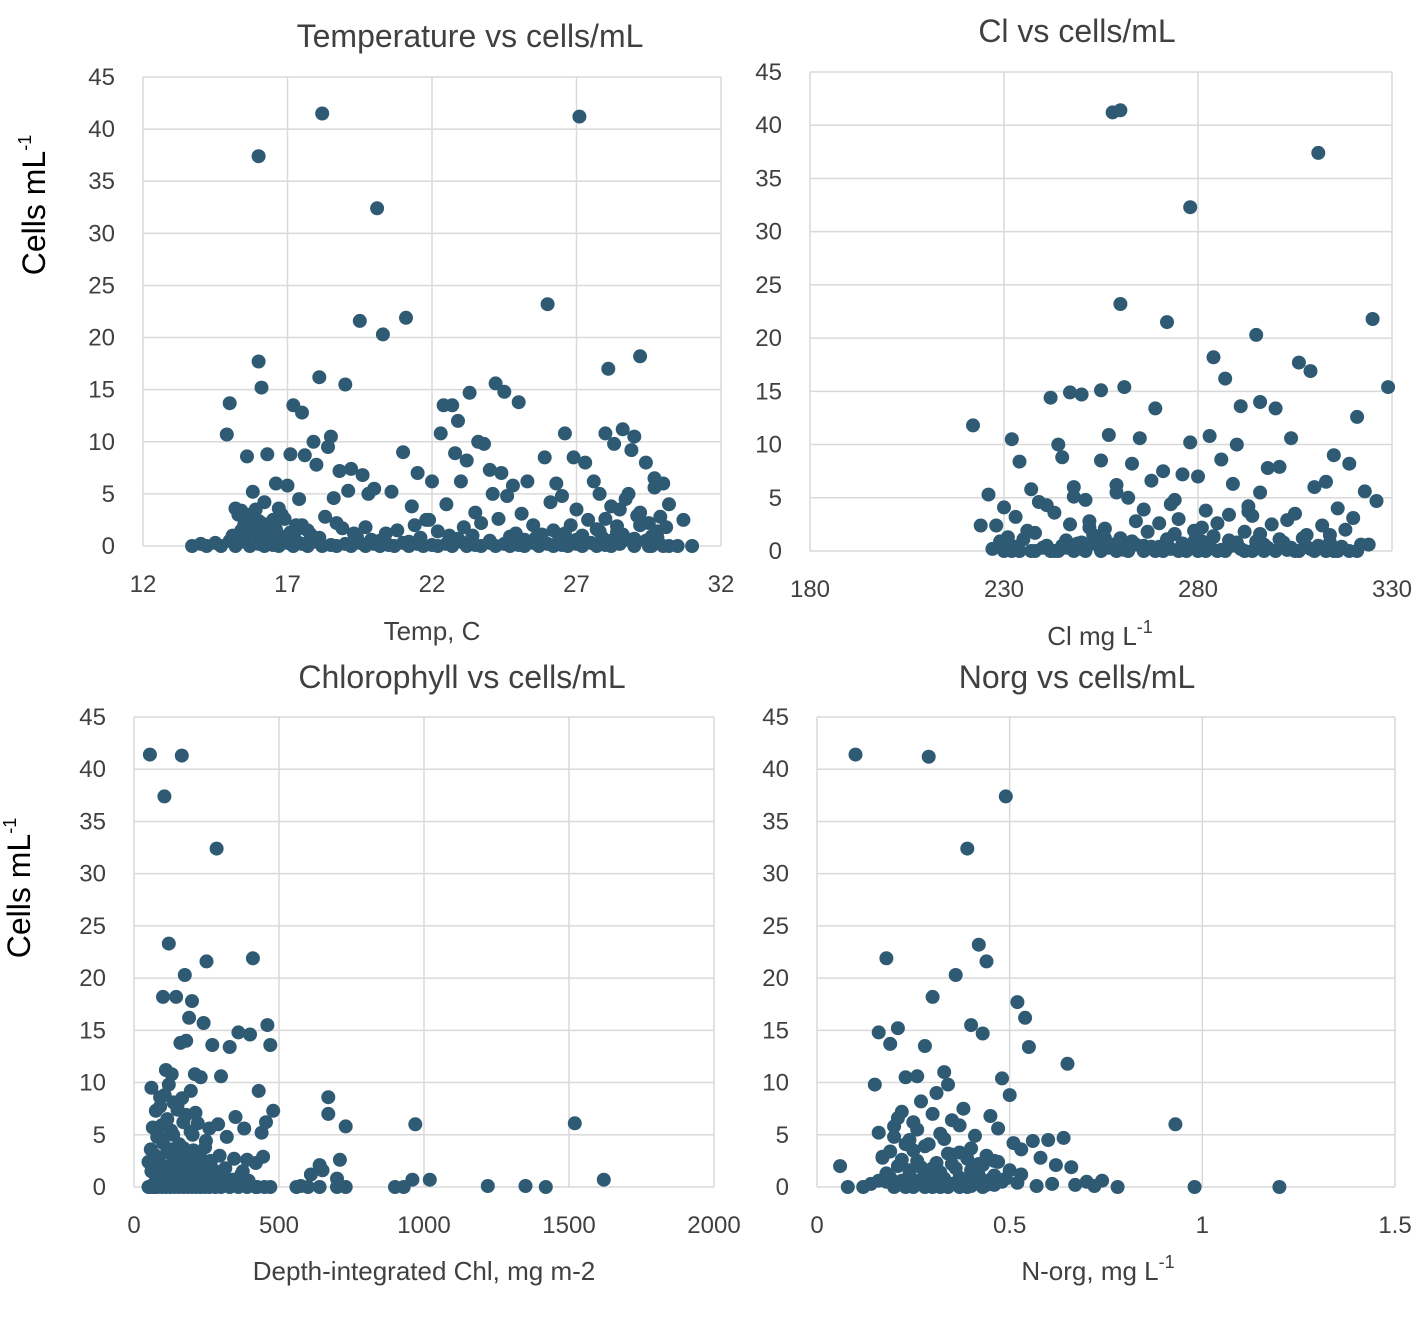  What do you see at coordinates (424, 1271) in the screenshot?
I see `x-axis-label: Depth-integrated Chl, mg m-2` at bounding box center [424, 1271].